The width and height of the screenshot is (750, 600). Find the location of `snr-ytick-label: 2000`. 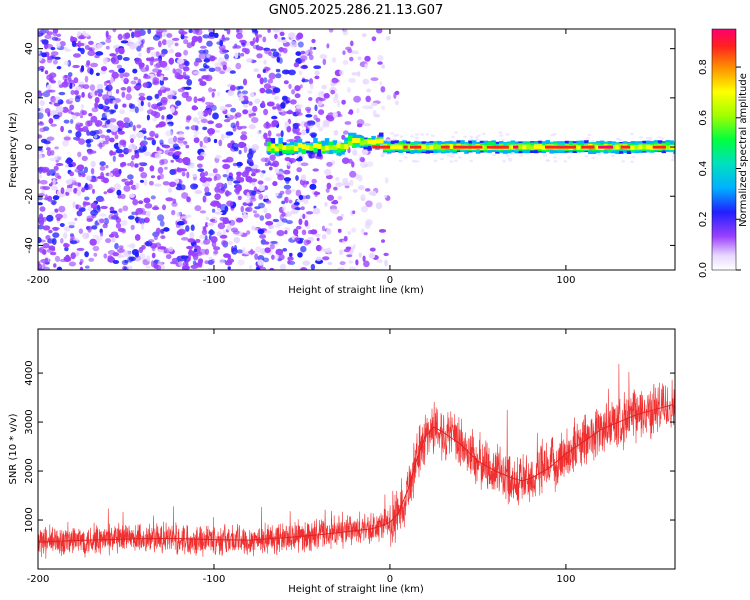

snr-ytick-label: 2000 is located at coordinates (29, 470).